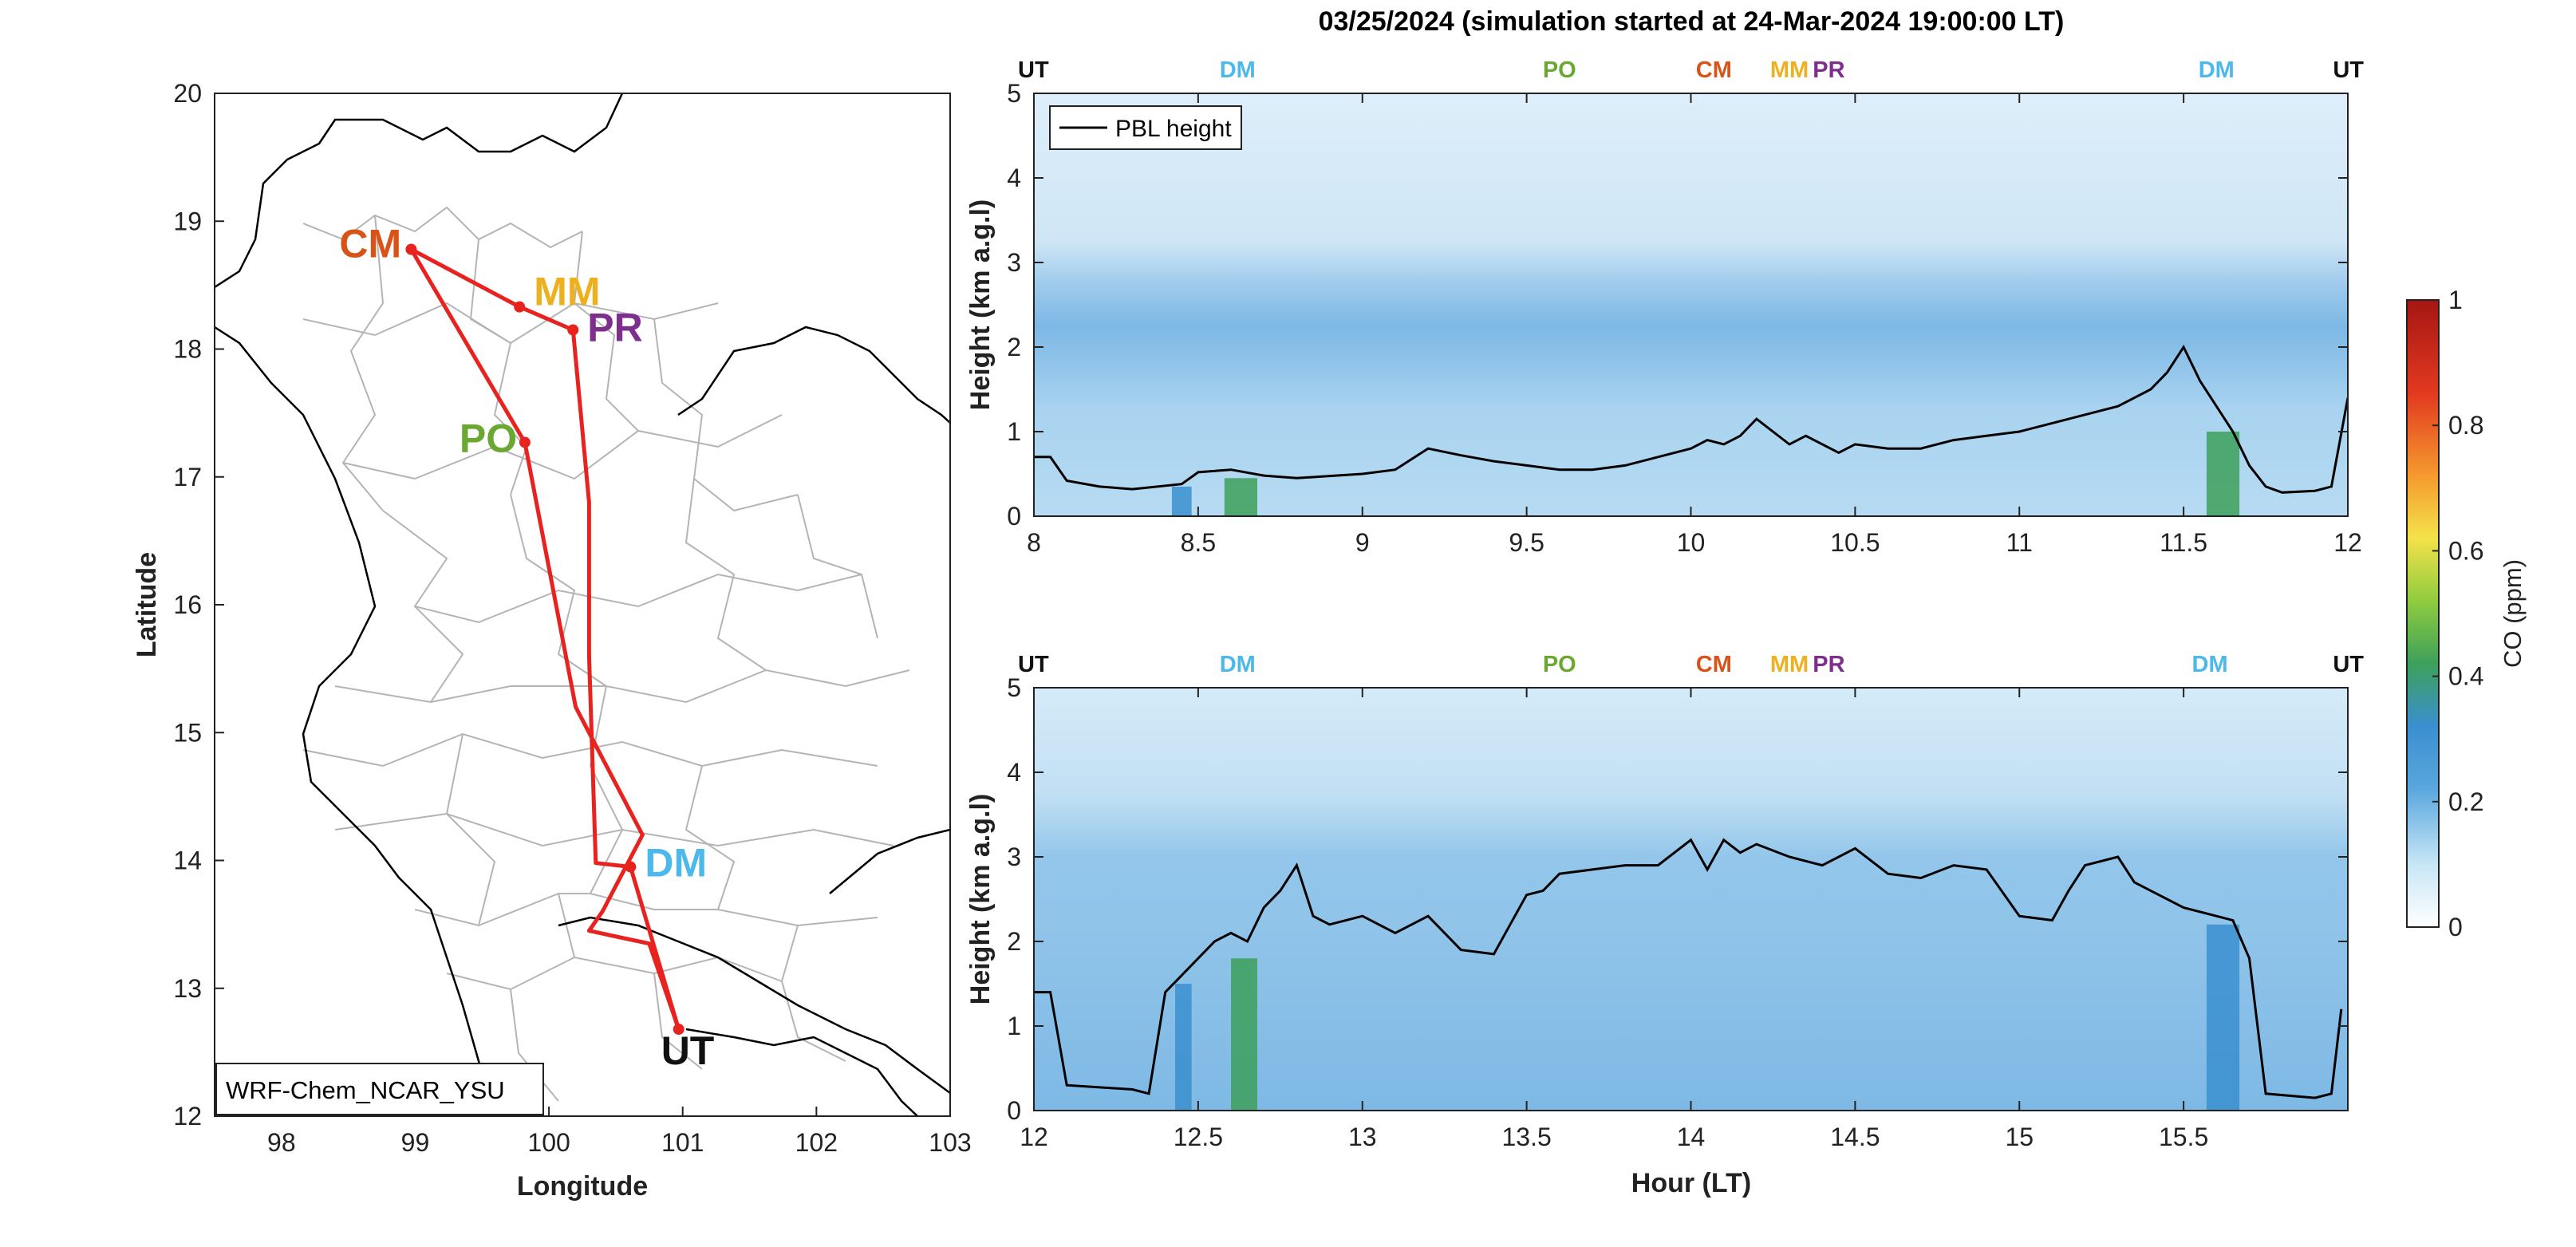 The height and width of the screenshot is (1247, 2576). What do you see at coordinates (1014, 347) in the screenshot?
I see `ytick-label: 2` at bounding box center [1014, 347].